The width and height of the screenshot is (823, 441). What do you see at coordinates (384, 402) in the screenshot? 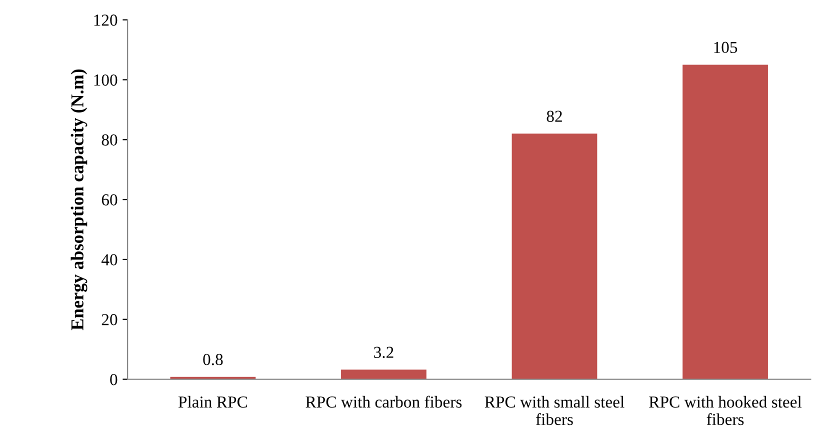
I see `x-tick-label: RPC with carbon fibers` at bounding box center [384, 402].